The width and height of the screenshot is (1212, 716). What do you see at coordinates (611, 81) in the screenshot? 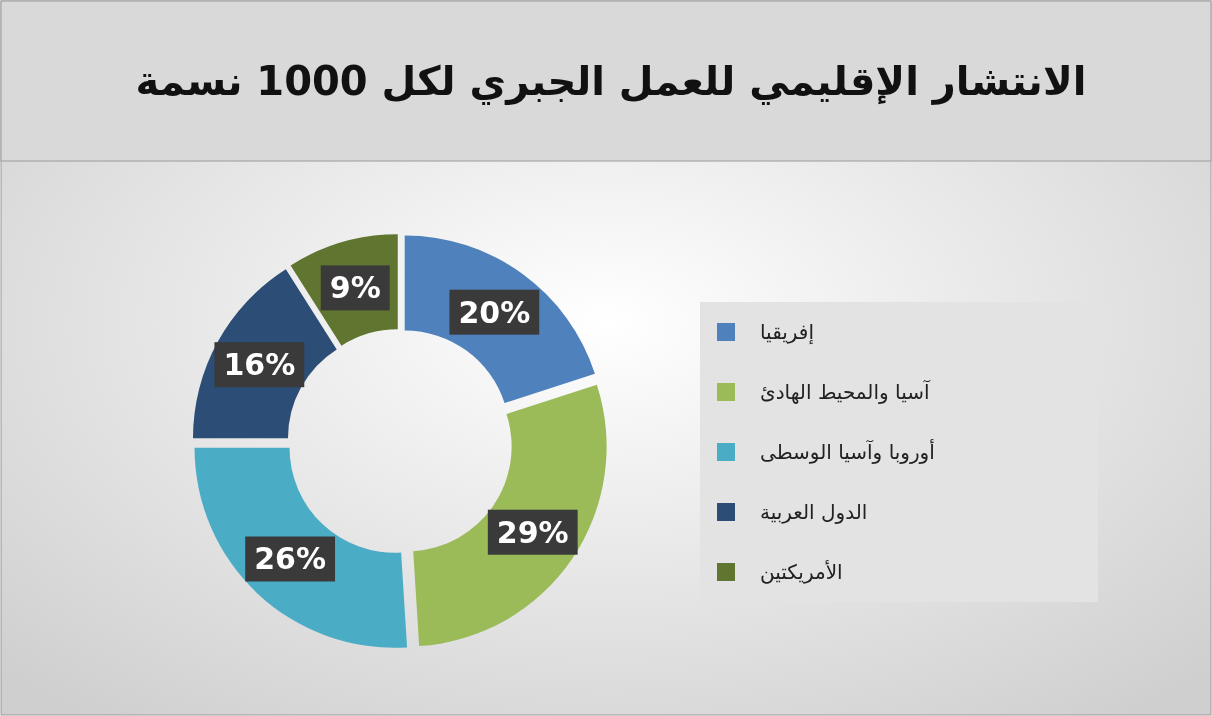
I see `chart-title: الانتشار الإقليمي للعمل الجبري لكل 1000 نسمة` at bounding box center [611, 81].